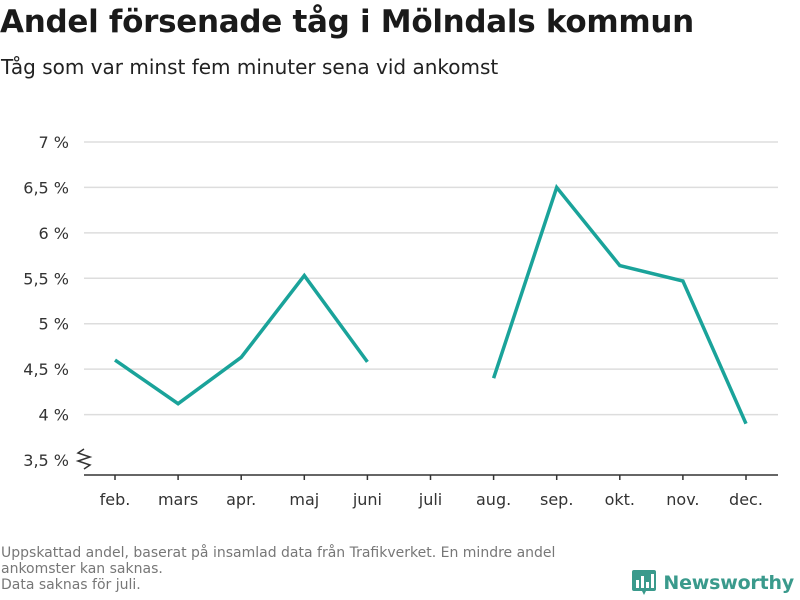 The width and height of the screenshot is (800, 600). I want to click on x-tick-label: juni, so click(367, 499).